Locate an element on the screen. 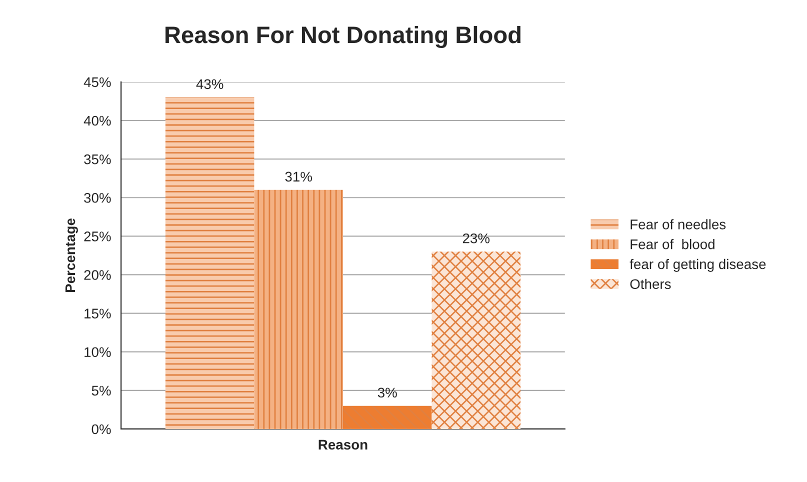 The height and width of the screenshot is (482, 807). y-tick-label: 45% is located at coordinates (97, 82).